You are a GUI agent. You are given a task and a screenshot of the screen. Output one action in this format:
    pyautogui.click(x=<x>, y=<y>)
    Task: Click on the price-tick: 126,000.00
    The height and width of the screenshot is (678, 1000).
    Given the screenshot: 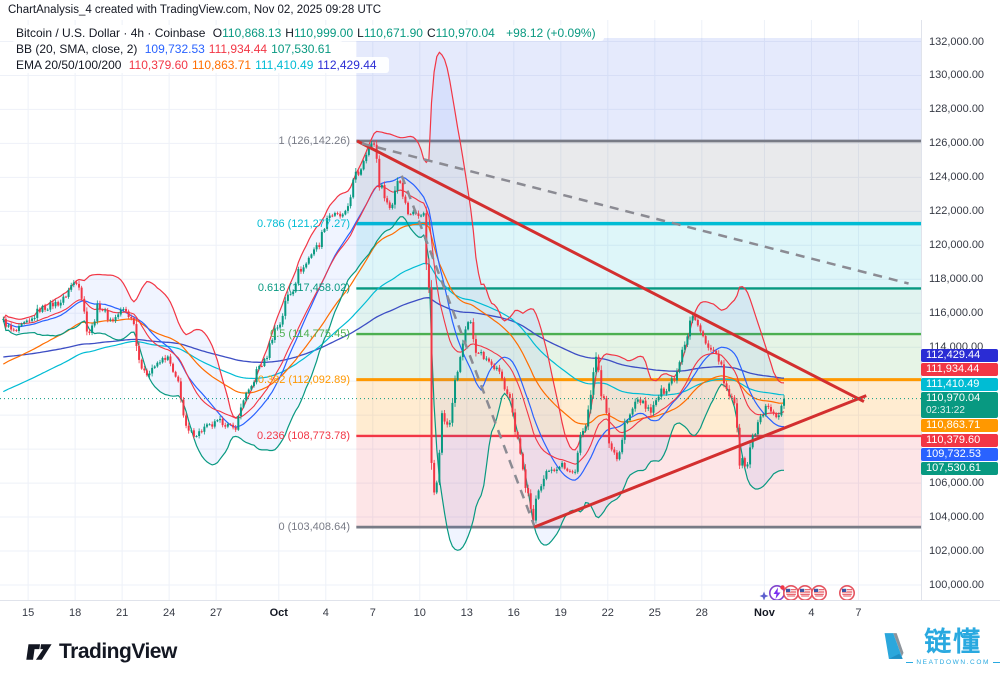 What is the action you would take?
    pyautogui.click(x=957, y=143)
    